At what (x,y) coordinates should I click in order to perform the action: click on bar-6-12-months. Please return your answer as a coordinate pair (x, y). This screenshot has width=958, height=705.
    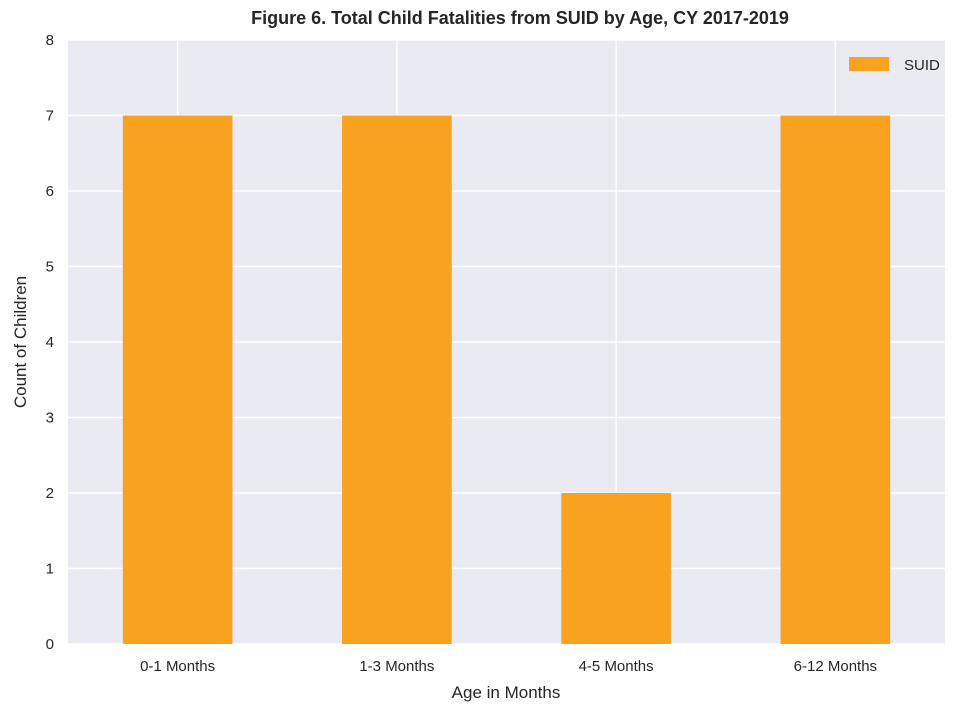
    Looking at the image, I should click on (835, 379).